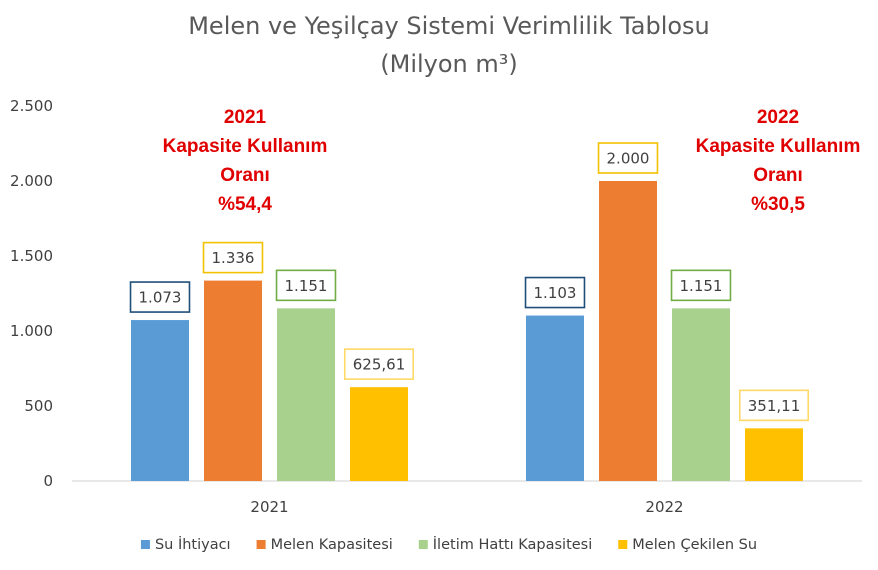 This screenshot has height=570, width=878. I want to click on x-axis: 2021 2022, so click(466, 507).